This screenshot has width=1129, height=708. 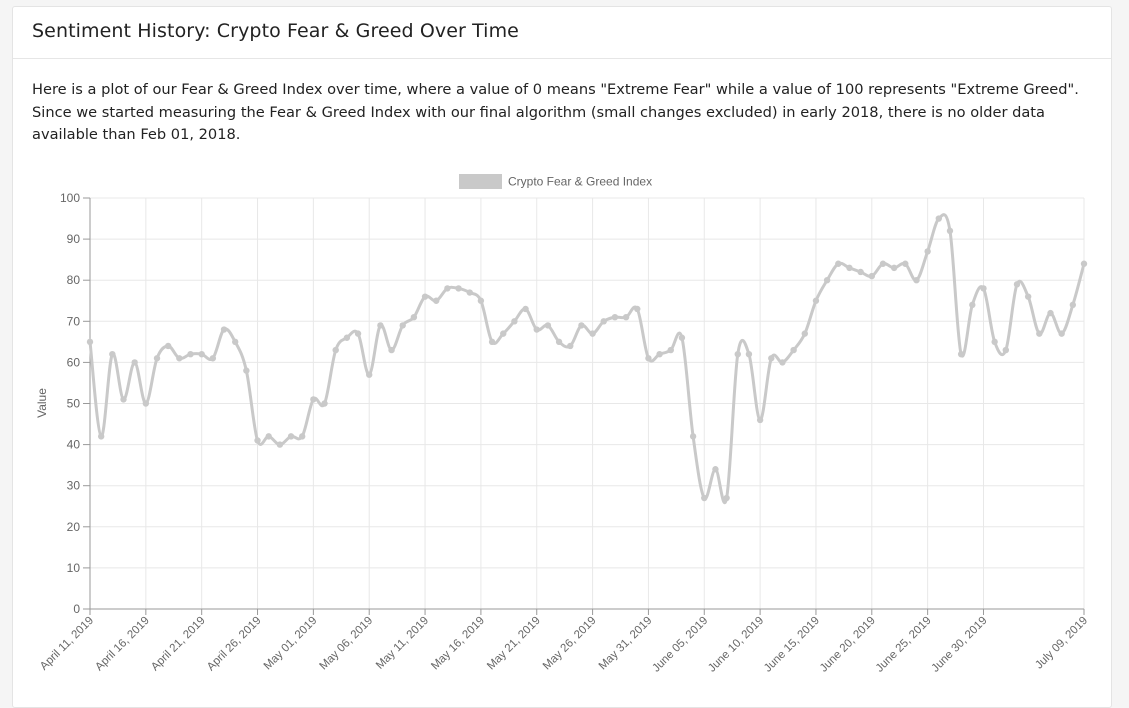 What do you see at coordinates (74, 527) in the screenshot?
I see `y-tick-label: 20` at bounding box center [74, 527].